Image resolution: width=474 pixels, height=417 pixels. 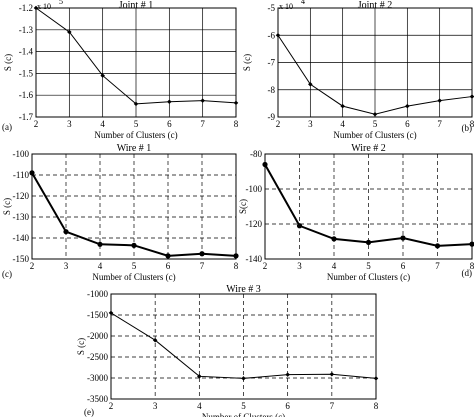 I want to click on chart-title: Wire # 3, so click(x=243, y=289).